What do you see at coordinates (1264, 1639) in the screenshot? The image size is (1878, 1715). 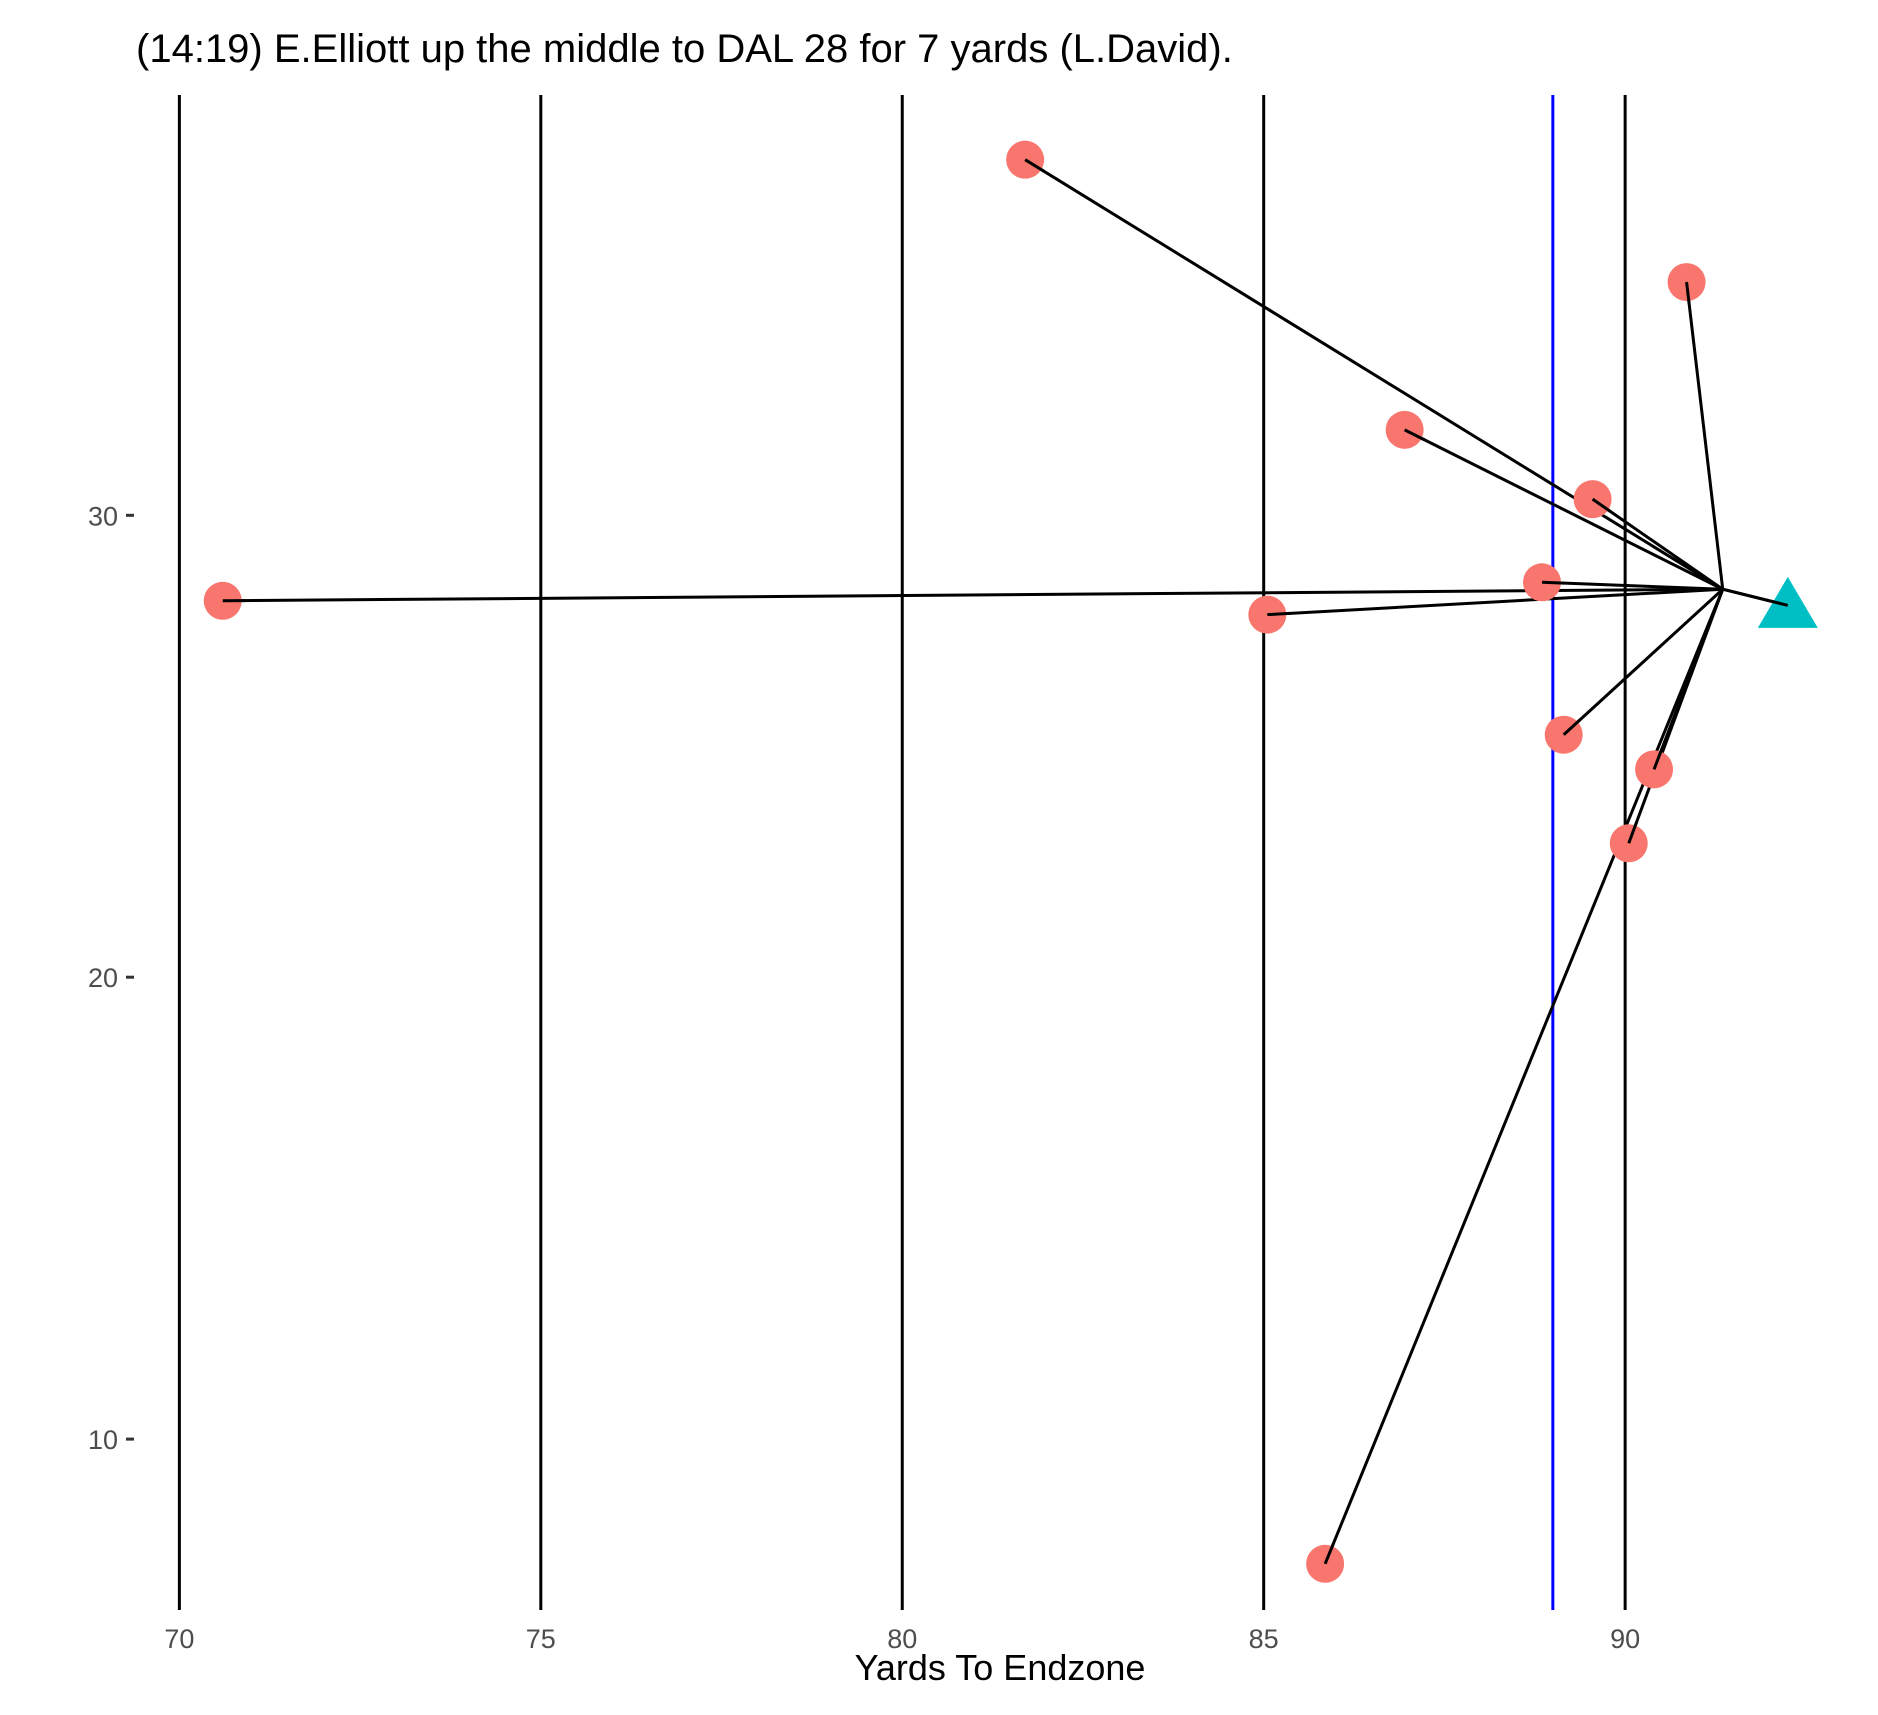 I see `x-tick-label: 85` at bounding box center [1264, 1639].